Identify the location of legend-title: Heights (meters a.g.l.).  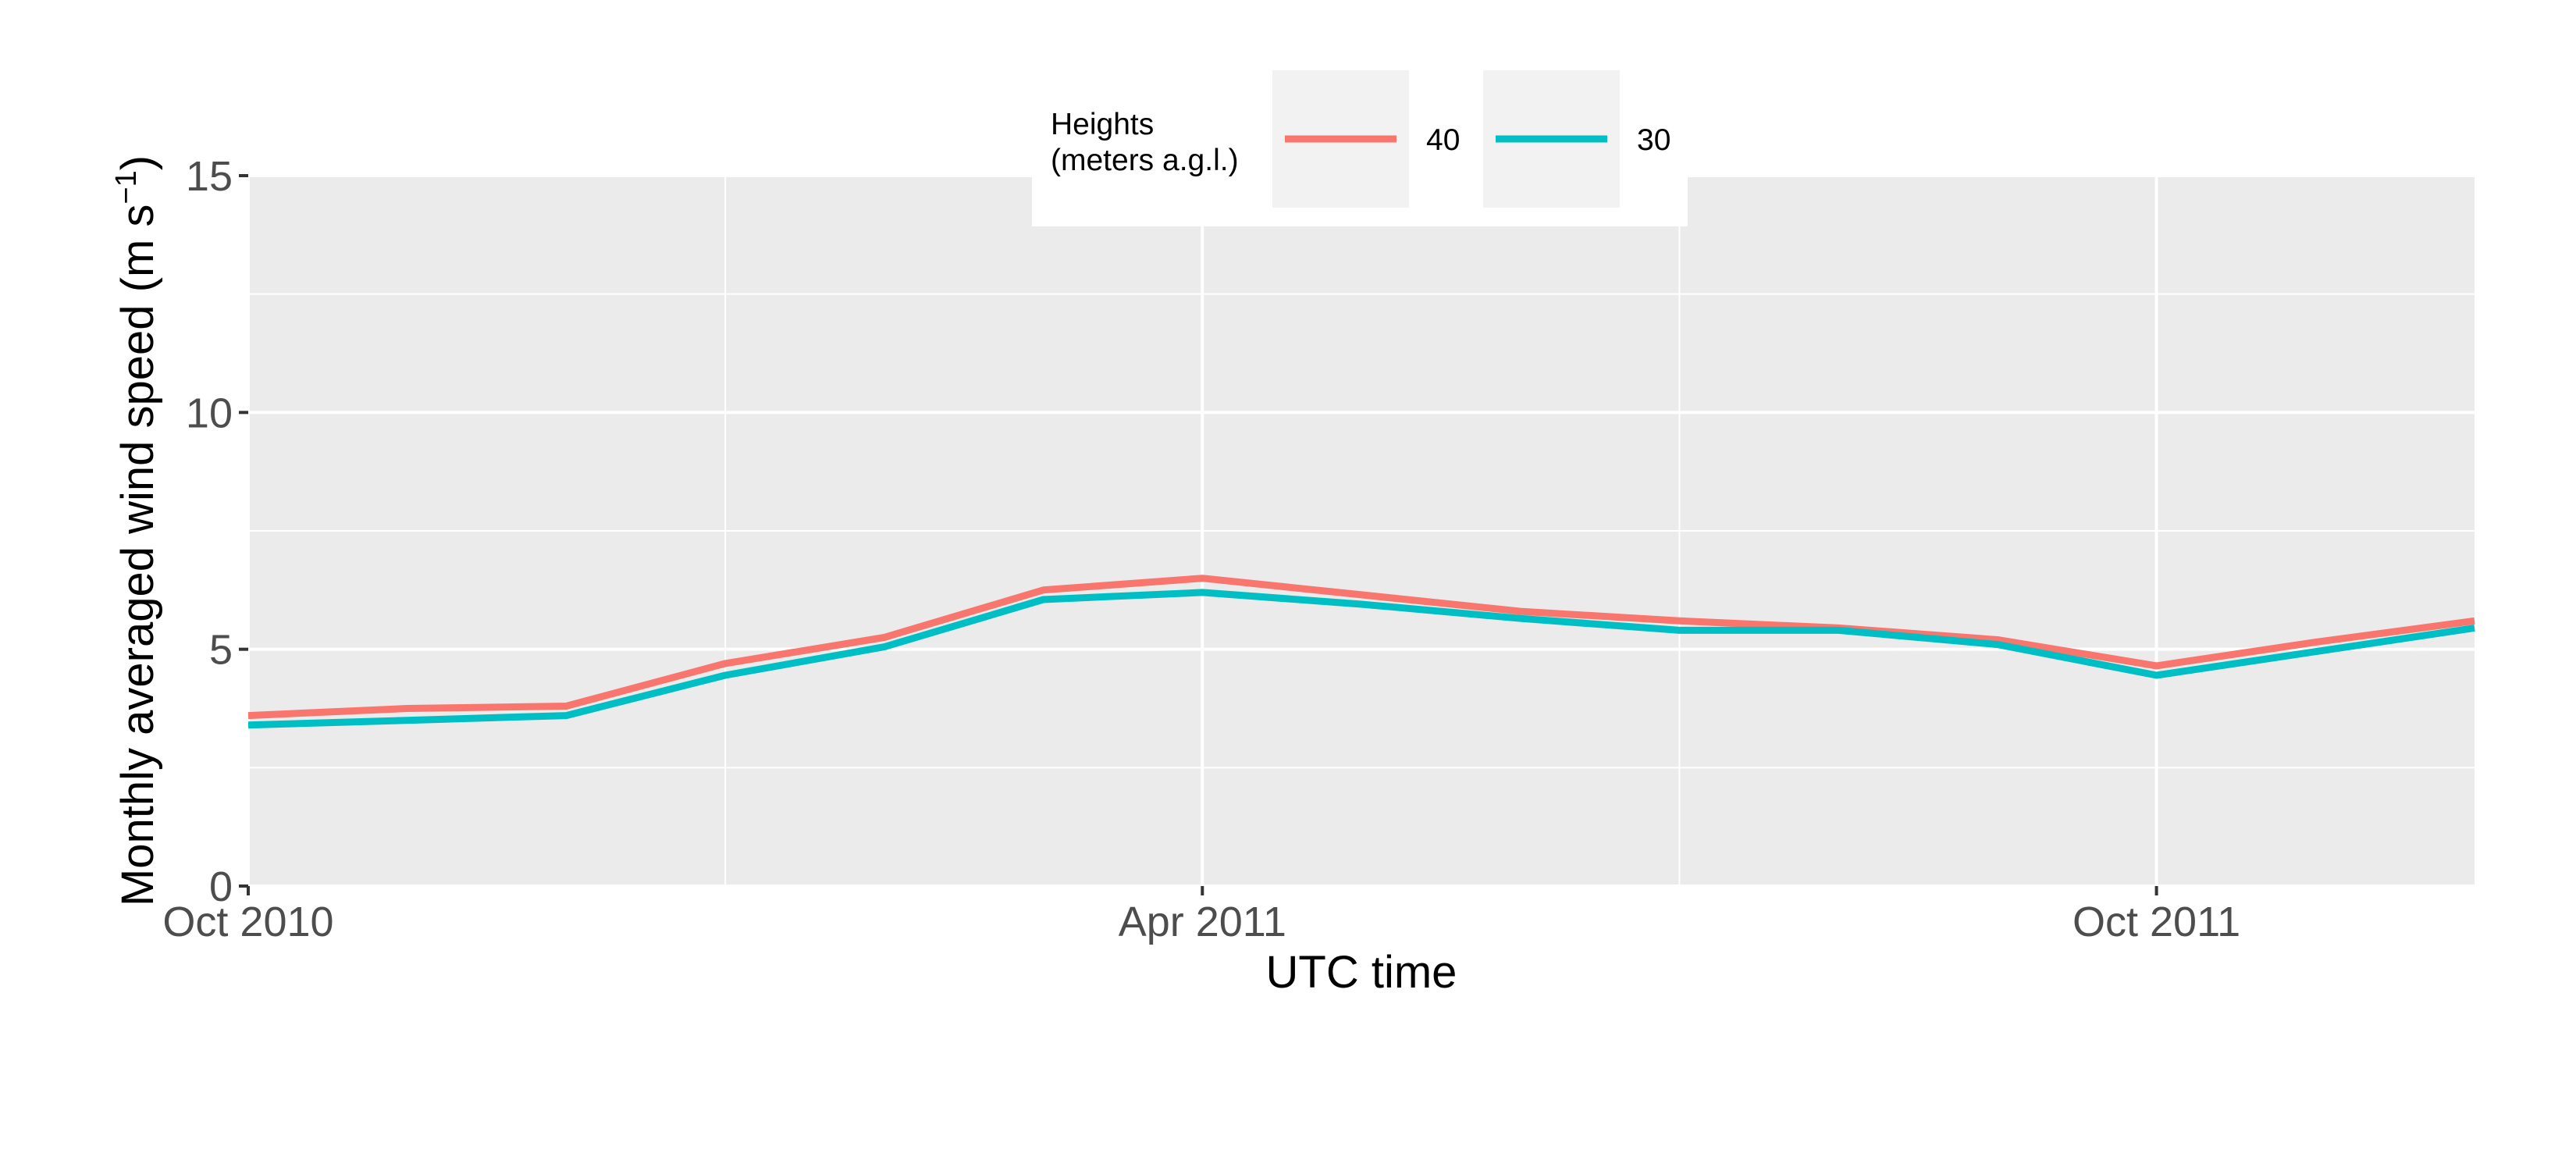
(1145, 142).